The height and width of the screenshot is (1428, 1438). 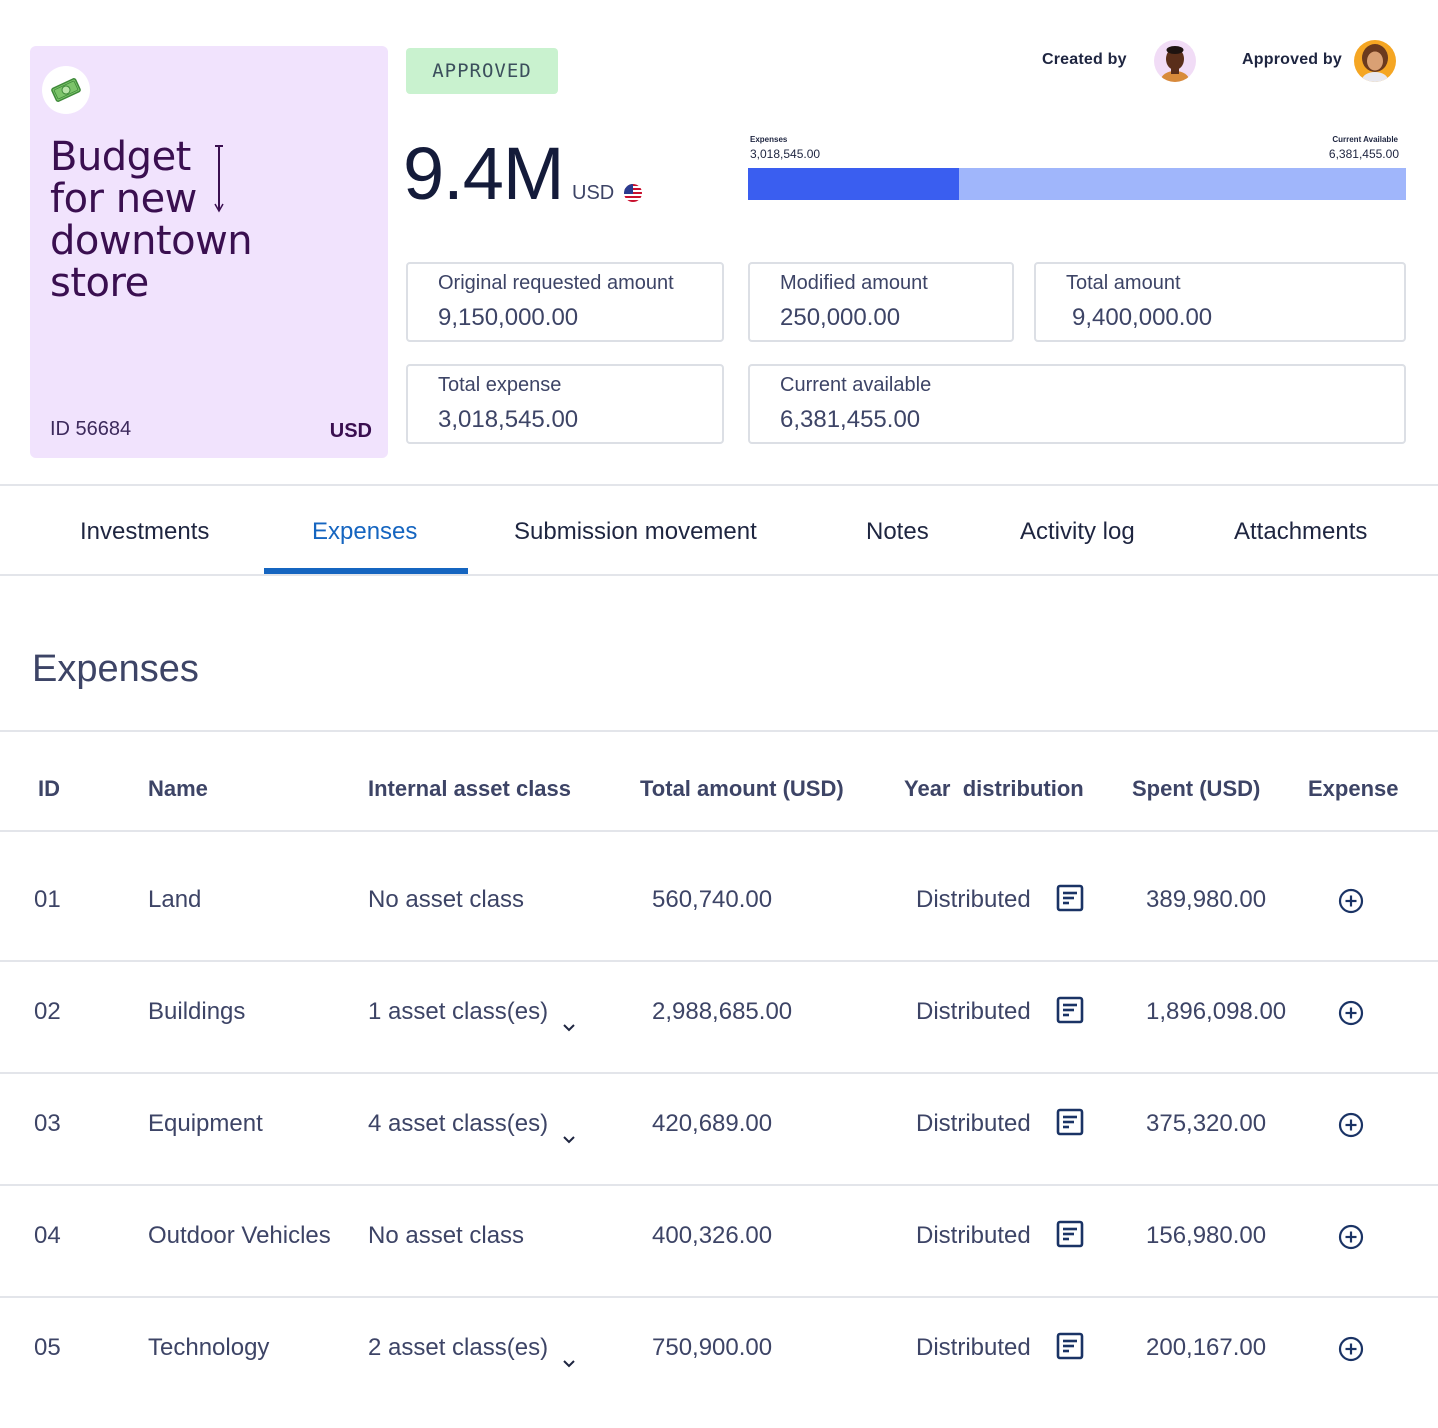 I want to click on tabs-divider, so click(x=719, y=575).